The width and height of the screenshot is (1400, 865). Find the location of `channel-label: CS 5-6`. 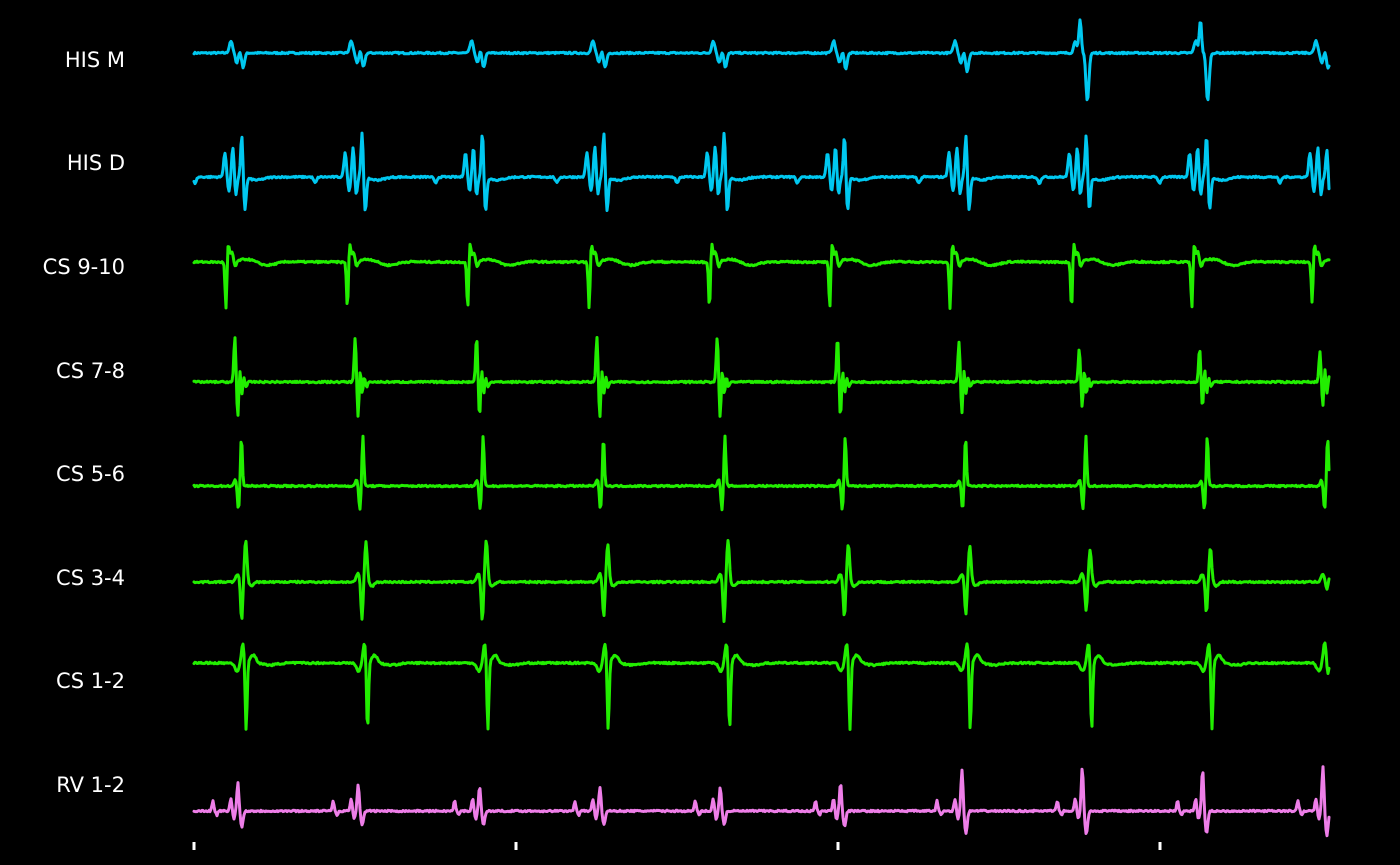

channel-label: CS 5-6 is located at coordinates (90, 474).